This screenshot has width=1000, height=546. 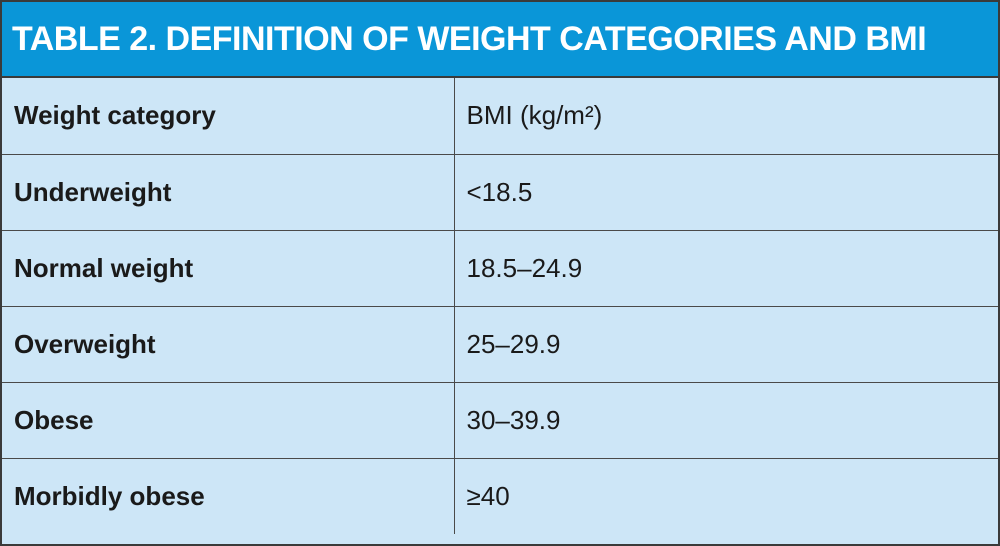 I want to click on table-cell: 25–29.9, so click(x=726, y=343).